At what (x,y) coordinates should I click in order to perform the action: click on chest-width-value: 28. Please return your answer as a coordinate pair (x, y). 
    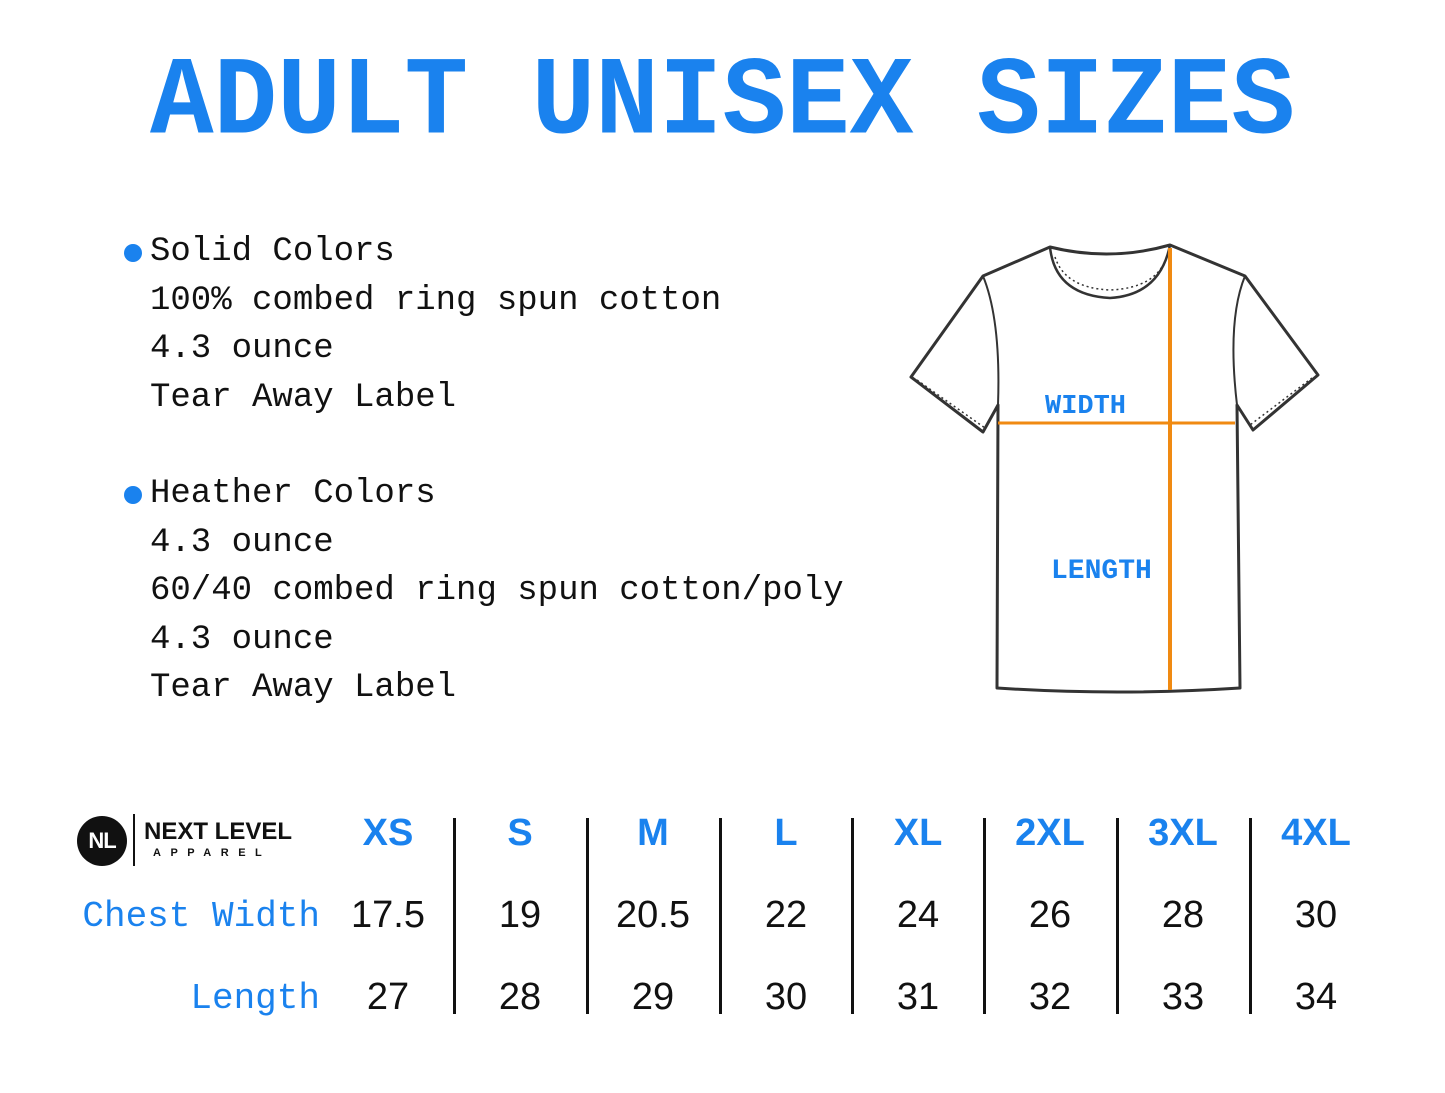
    Looking at the image, I should click on (1183, 915).